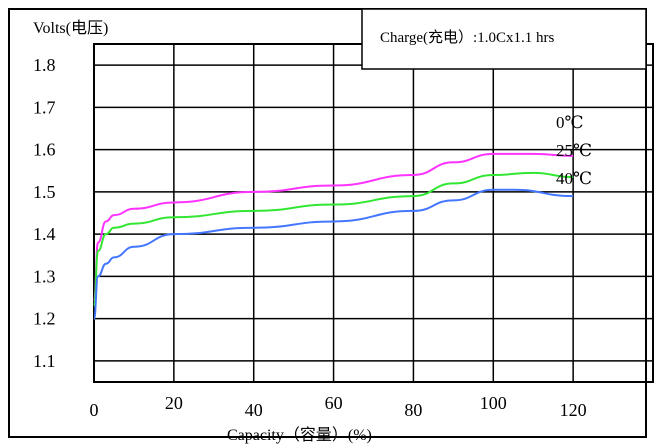 Image resolution: width=656 pixels, height=448 pixels. Describe the element at coordinates (413, 410) in the screenshot. I see `x-tick-label: 80` at that location.